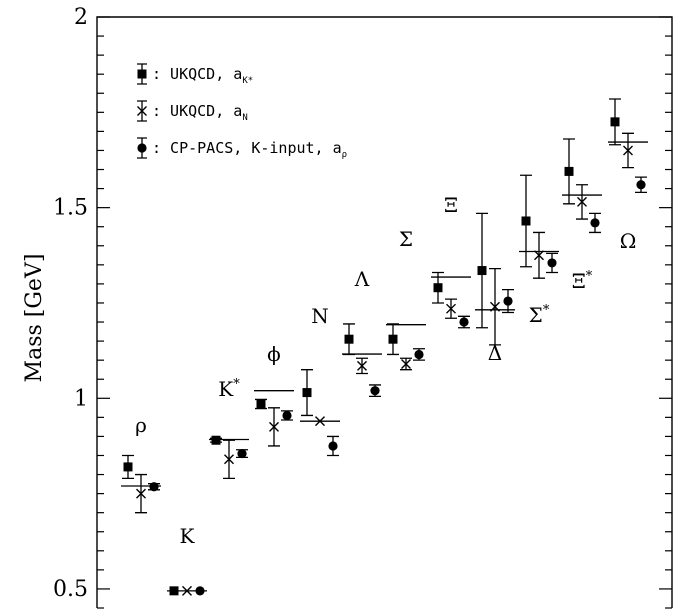 This screenshot has width=686, height=611. What do you see at coordinates (188, 536) in the screenshot?
I see `particle-label: K` at bounding box center [188, 536].